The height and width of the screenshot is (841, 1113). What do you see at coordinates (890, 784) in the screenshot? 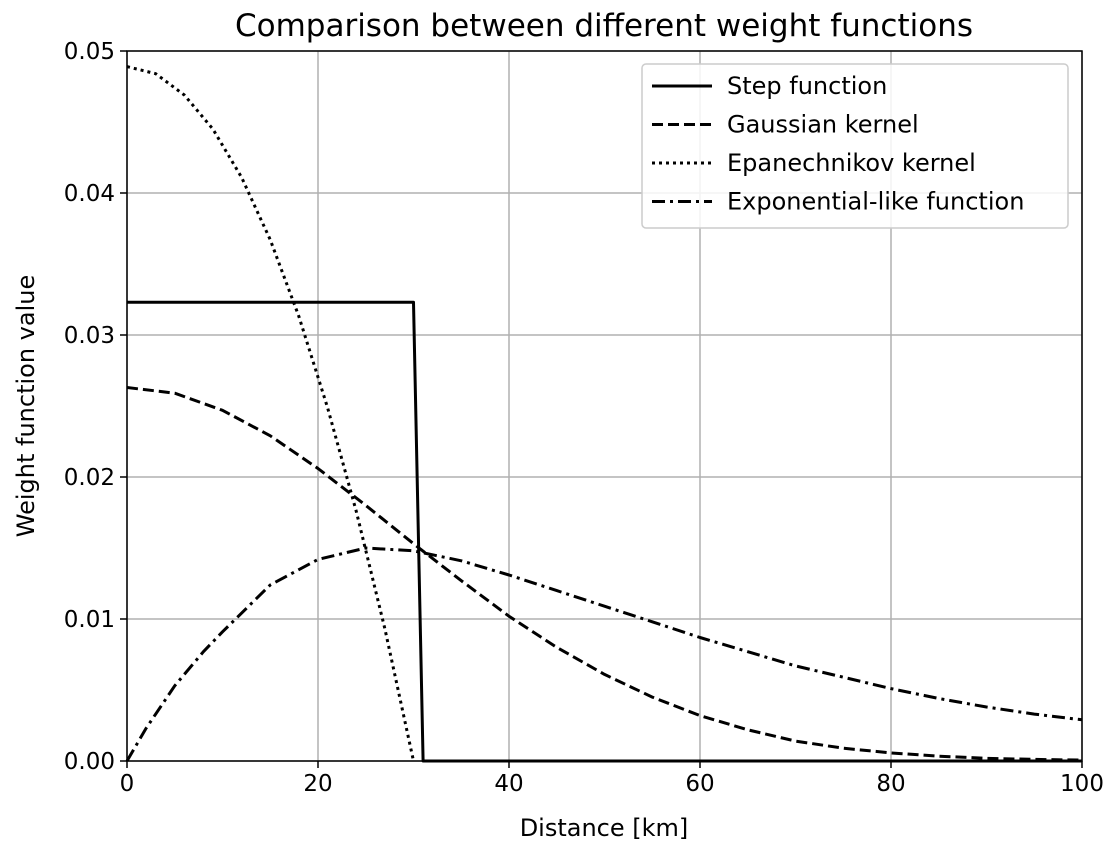
I see `x-tick-label: 80` at bounding box center [890, 784].